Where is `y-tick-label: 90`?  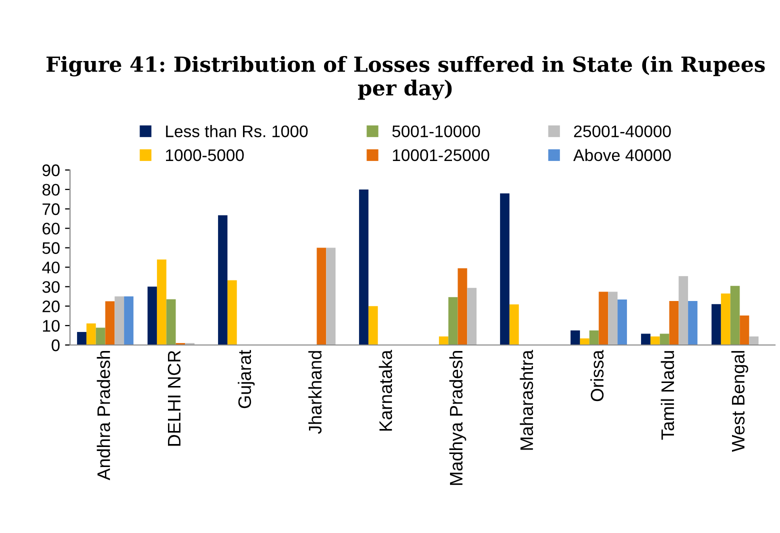 y-tick-label: 90 is located at coordinates (51, 170).